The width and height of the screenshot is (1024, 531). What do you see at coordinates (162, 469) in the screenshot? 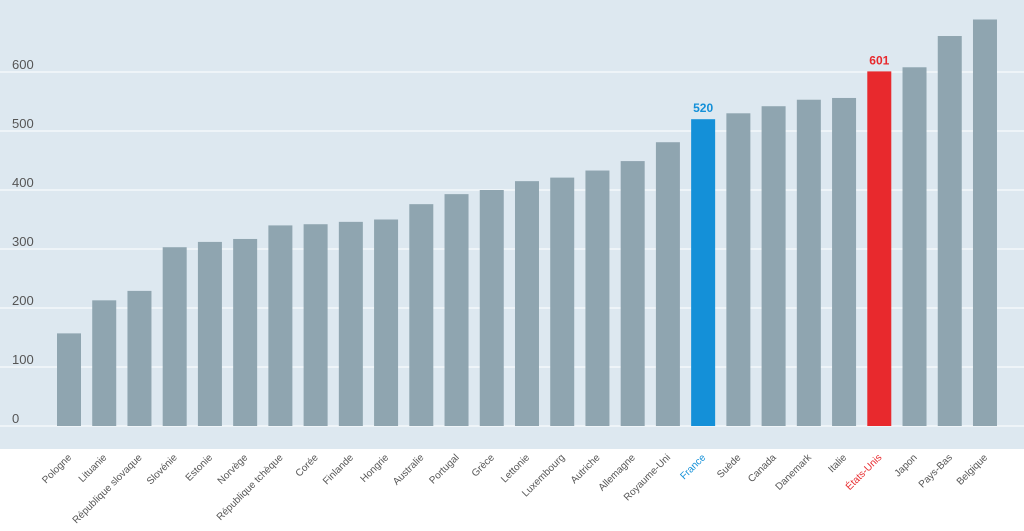
I see `x-tick-label: Slovénie` at bounding box center [162, 469].